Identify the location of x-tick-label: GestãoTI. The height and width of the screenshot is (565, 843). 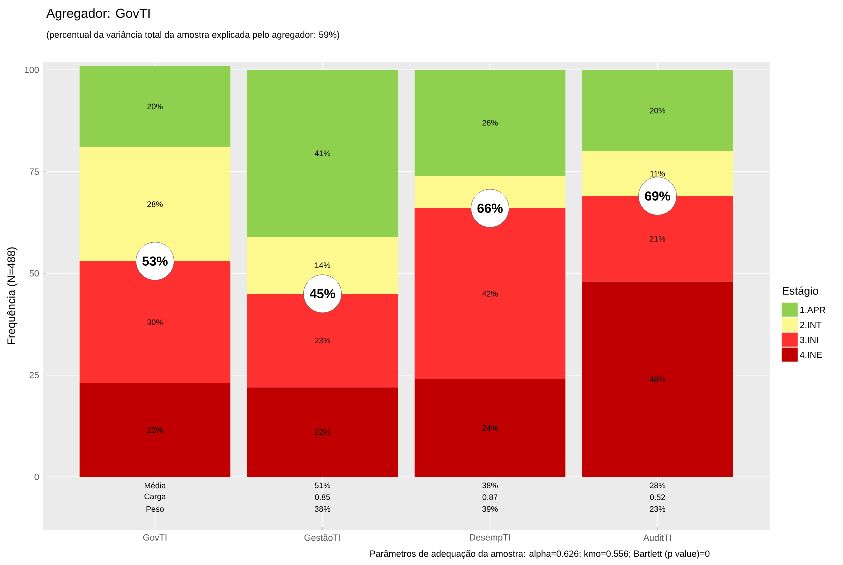
(322, 538).